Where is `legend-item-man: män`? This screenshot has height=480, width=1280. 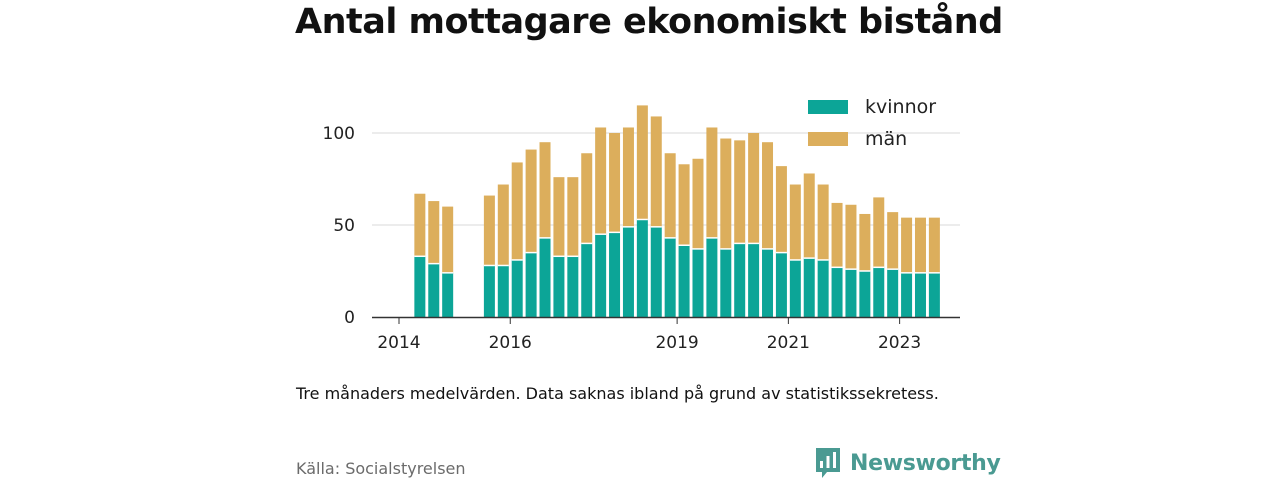
legend-item-man: män is located at coordinates (872, 139).